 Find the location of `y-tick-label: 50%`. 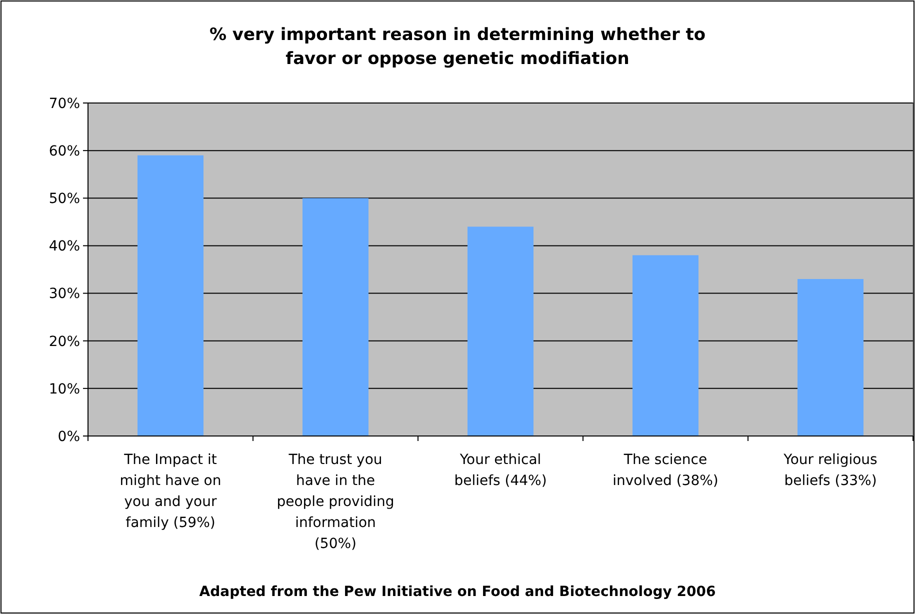

y-tick-label: 50% is located at coordinates (64, 199).